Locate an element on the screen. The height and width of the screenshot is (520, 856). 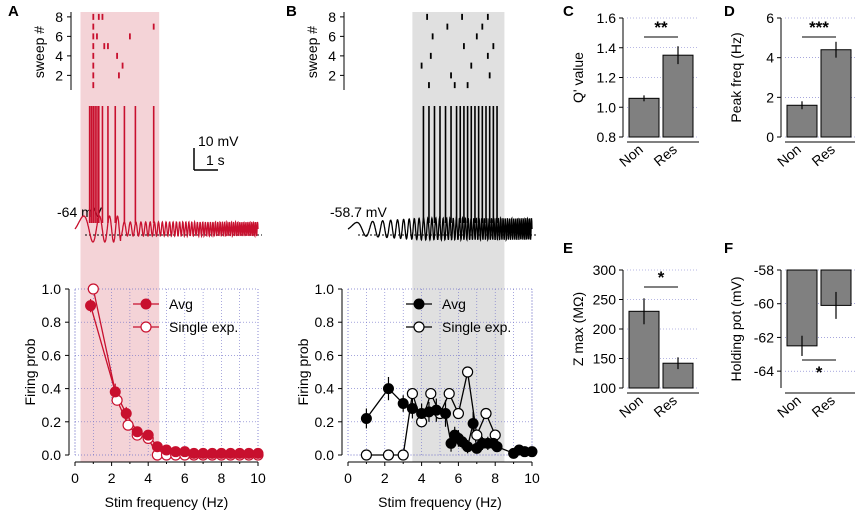
a-prob-ylabel: Firing prob is located at coordinates (30, 371).